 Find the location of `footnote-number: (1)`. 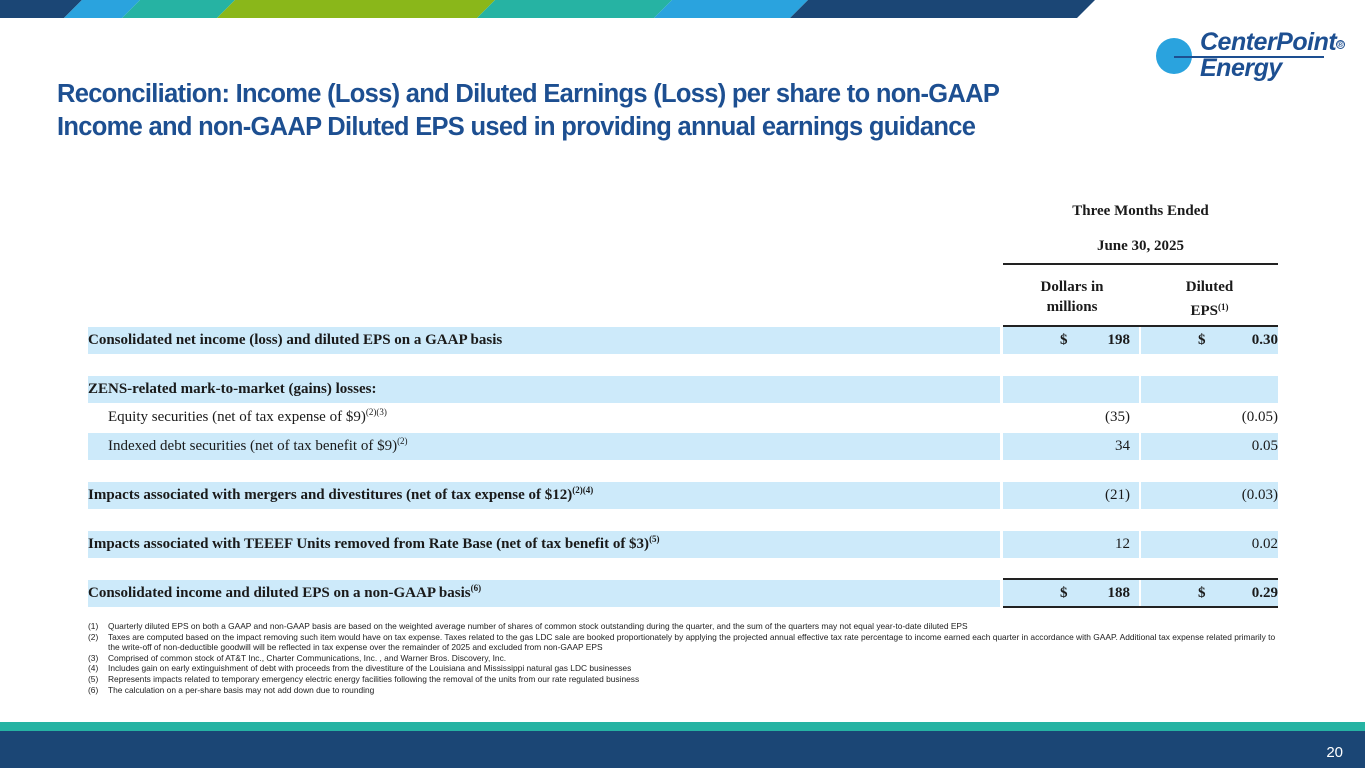

footnote-number: (1) is located at coordinates (93, 626).